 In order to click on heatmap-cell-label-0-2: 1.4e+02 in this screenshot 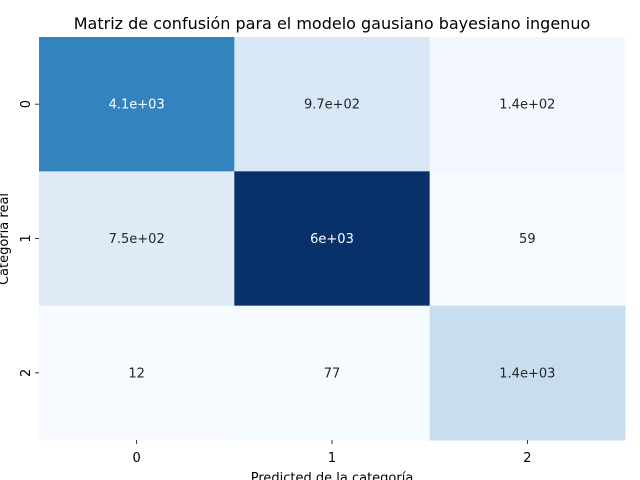, I will do `click(527, 105)`.